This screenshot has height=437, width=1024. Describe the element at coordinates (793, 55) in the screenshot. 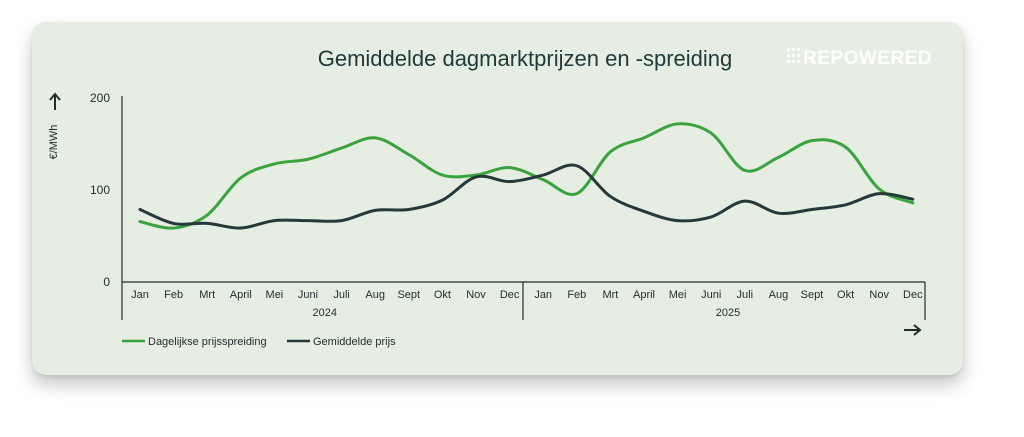

I see `logo-dots-icon` at that location.